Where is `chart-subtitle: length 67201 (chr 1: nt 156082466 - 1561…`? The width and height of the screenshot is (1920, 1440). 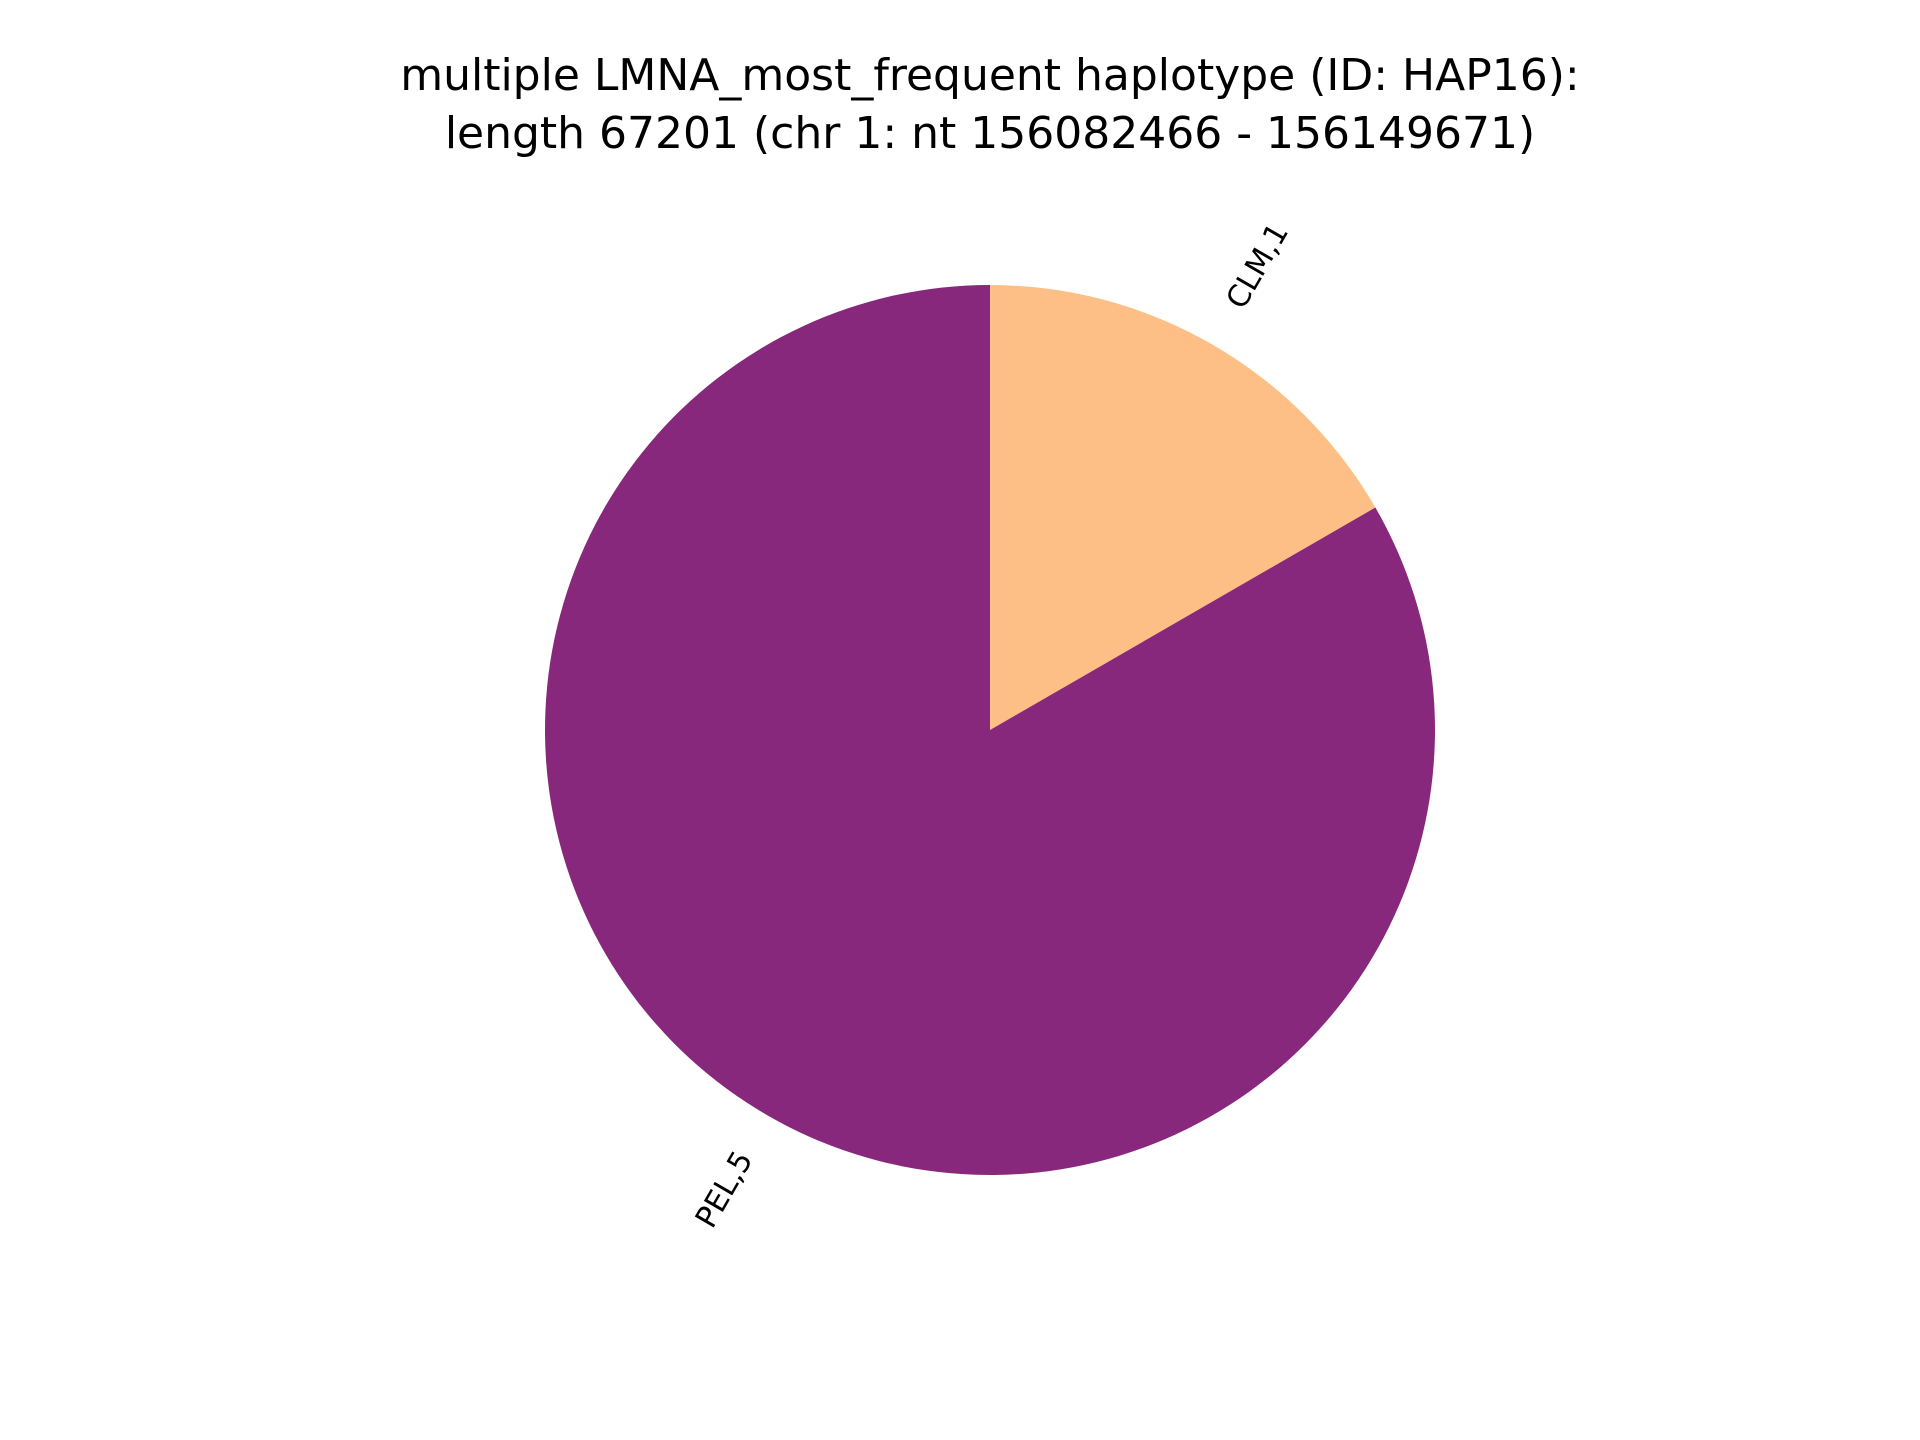
chart-subtitle: length 67201 (chr 1: nt 156082466 - 1561… is located at coordinates (990, 133).